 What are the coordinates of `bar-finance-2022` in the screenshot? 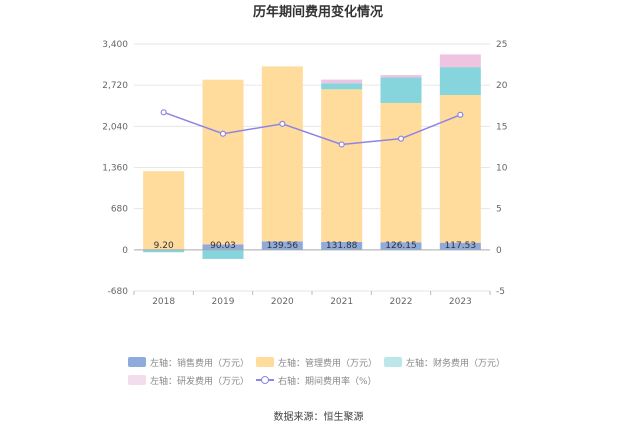 It's located at (401, 90).